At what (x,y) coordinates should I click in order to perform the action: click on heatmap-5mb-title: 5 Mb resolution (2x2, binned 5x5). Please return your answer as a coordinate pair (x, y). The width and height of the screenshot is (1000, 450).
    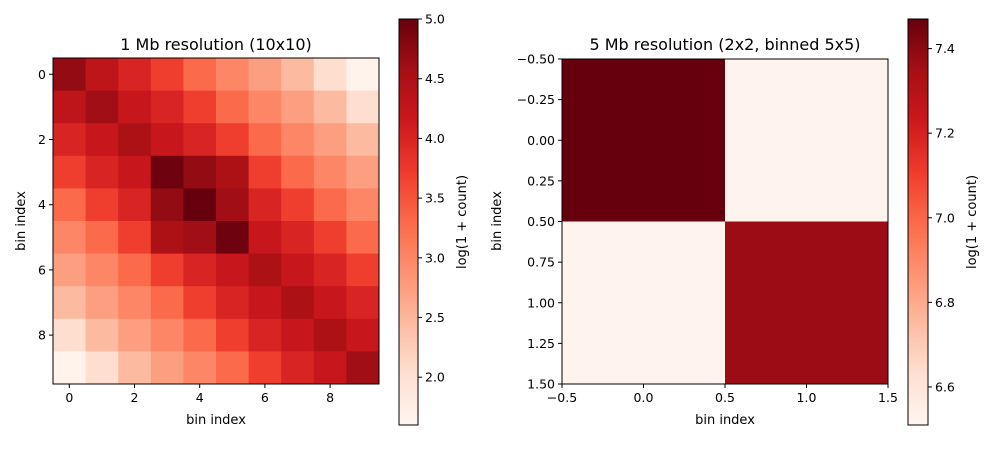
    Looking at the image, I should click on (724, 44).